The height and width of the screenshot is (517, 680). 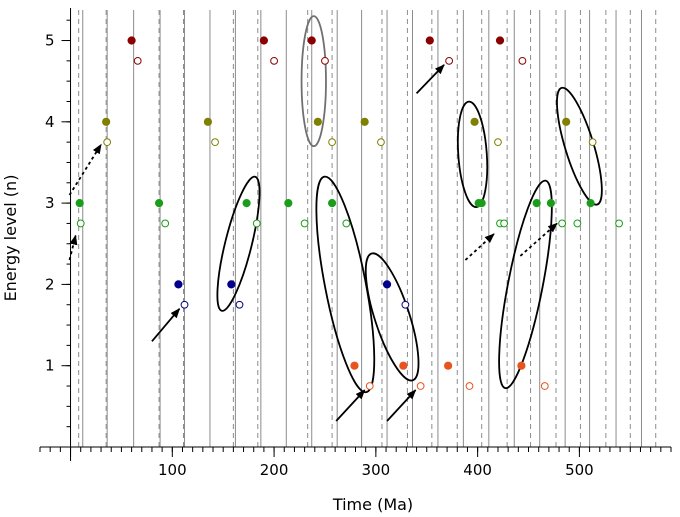 What do you see at coordinates (50, 122) in the screenshot?
I see `y-tick-label-4: 4` at bounding box center [50, 122].